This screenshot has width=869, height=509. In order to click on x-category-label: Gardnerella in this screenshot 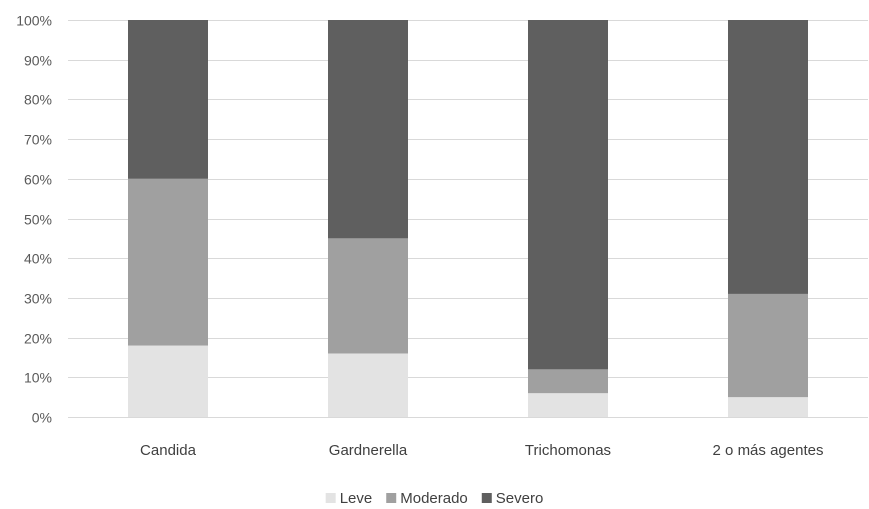, I will do `click(368, 450)`.